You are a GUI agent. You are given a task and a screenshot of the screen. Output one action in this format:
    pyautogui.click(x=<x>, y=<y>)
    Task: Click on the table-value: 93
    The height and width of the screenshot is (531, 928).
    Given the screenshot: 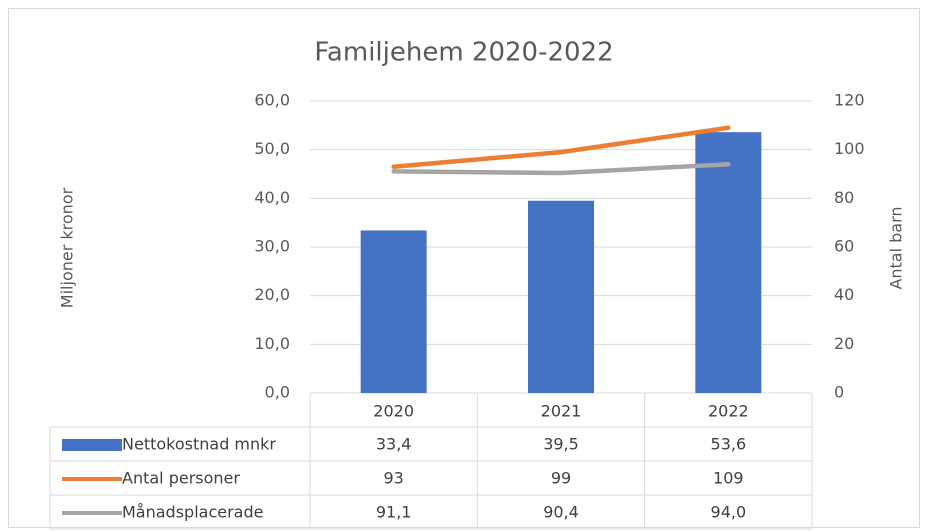 What is the action you would take?
    pyautogui.click(x=393, y=478)
    